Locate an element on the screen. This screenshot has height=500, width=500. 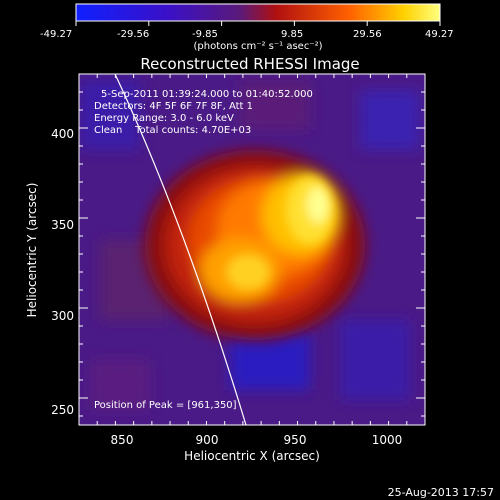
x-tick-label: 850 is located at coordinates (122, 440).